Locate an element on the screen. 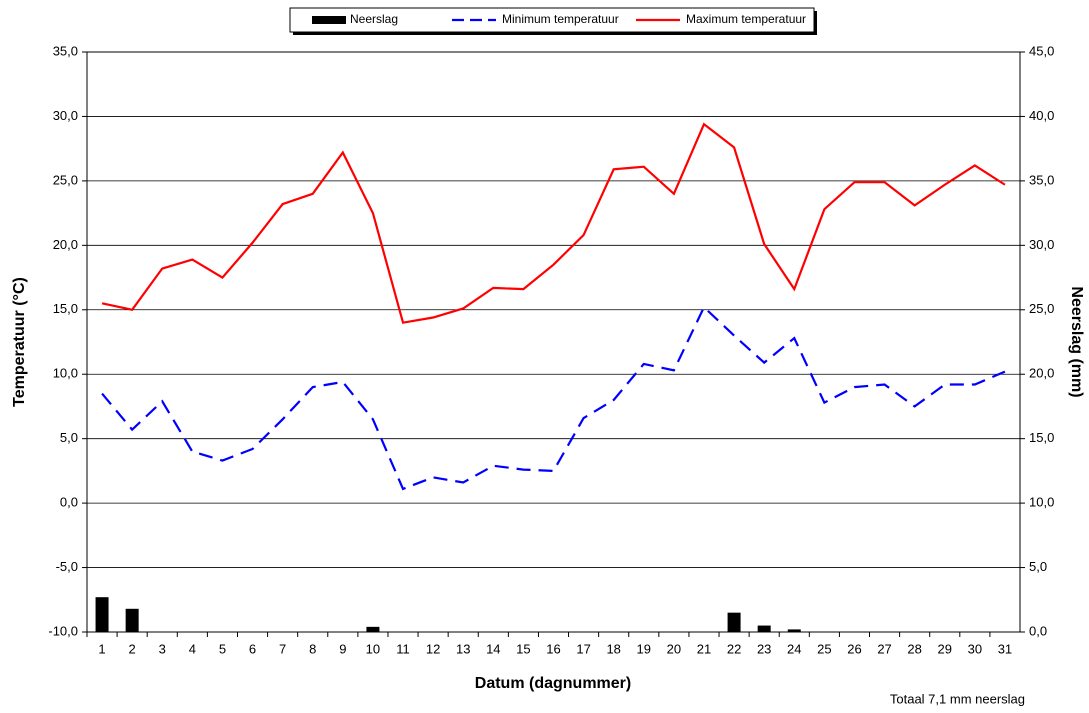 The width and height of the screenshot is (1089, 713). legend is located at coordinates (552, 20).